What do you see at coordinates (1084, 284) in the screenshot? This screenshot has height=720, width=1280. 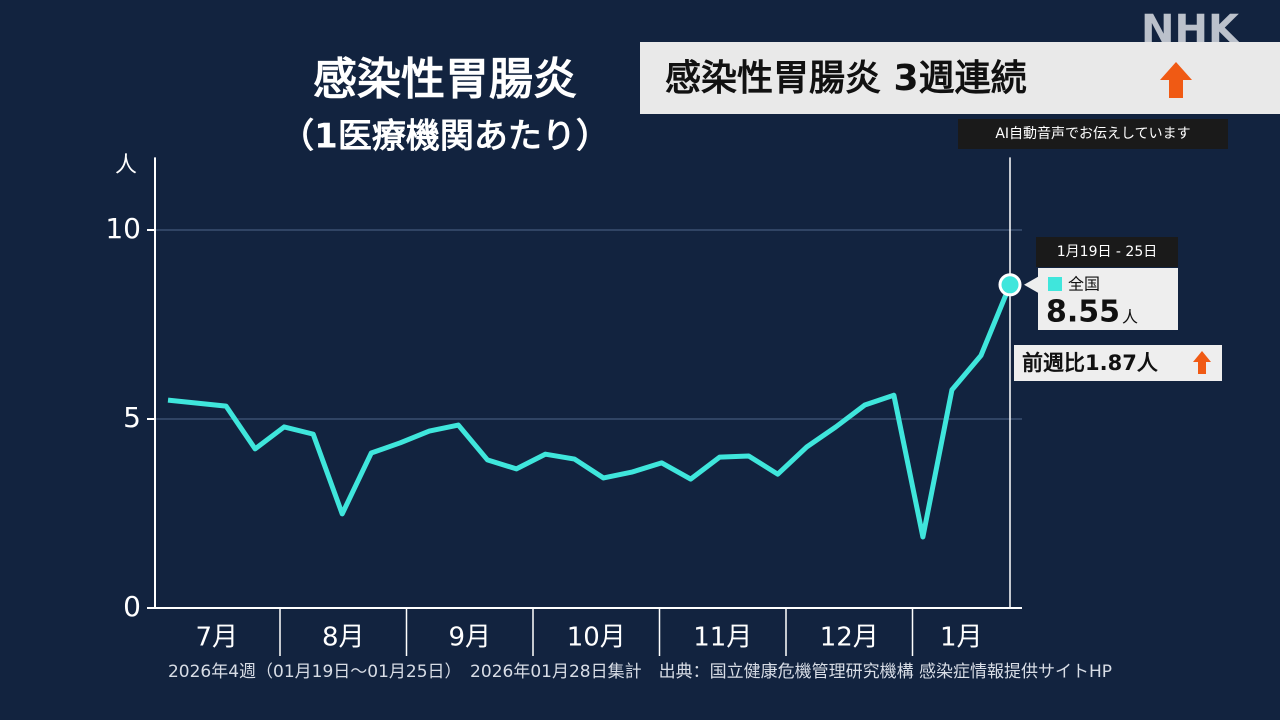 I see `legend-label: 全国` at bounding box center [1084, 284].